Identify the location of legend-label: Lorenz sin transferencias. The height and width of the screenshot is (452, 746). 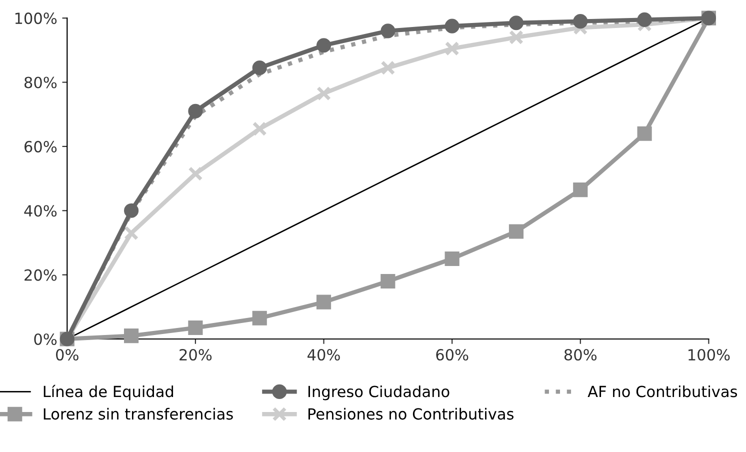
(138, 414).